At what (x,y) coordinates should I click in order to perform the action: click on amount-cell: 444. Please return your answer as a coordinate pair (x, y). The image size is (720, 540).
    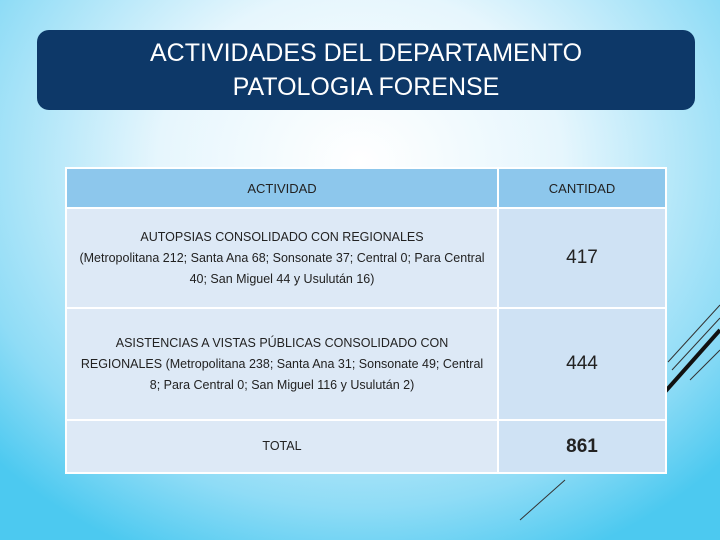
    Looking at the image, I should click on (582, 364).